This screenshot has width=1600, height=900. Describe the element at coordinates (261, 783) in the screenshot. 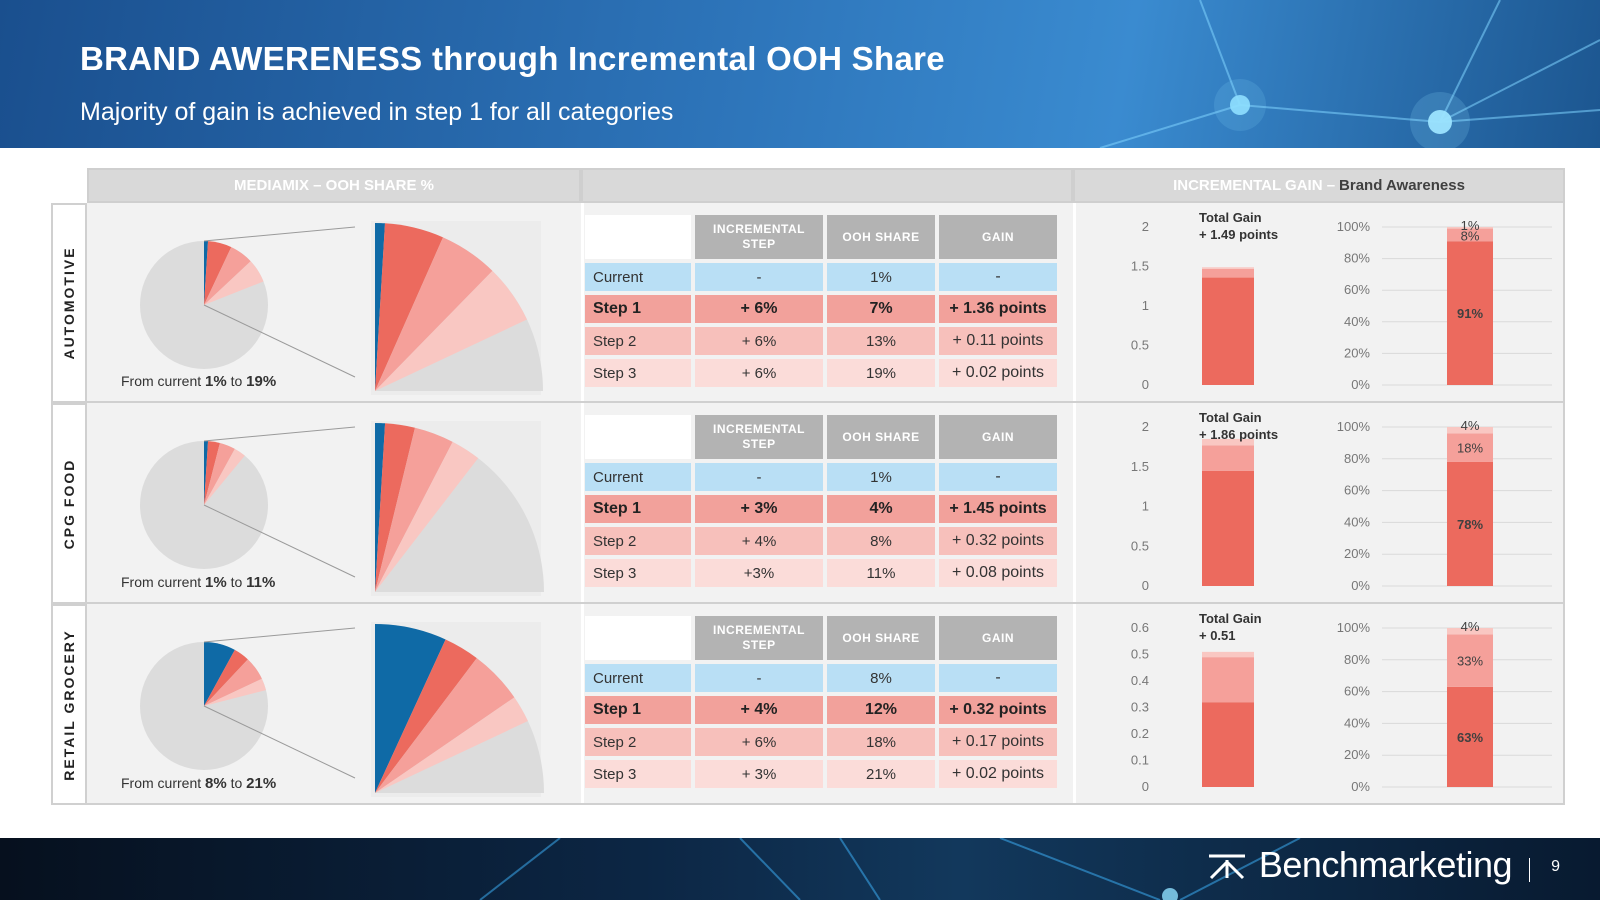

I see `pie-caption-to: 21%` at that location.